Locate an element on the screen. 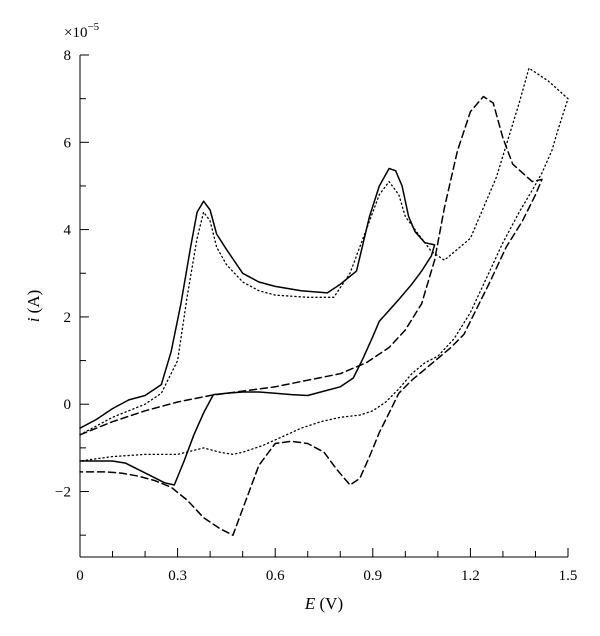 This screenshot has width=600, height=636. y-axis-label-unit: (A) is located at coordinates (33, 304).